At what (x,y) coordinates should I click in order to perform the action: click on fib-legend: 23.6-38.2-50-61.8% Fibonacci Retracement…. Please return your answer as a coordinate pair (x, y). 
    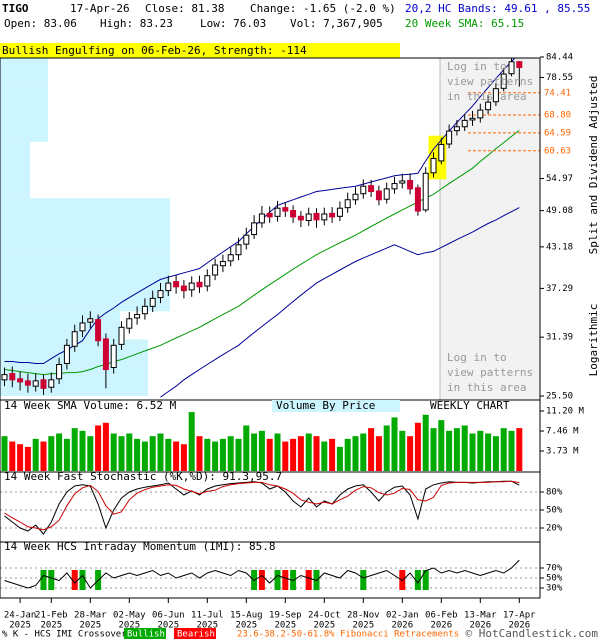
    Looking at the image, I should click on (348, 635).